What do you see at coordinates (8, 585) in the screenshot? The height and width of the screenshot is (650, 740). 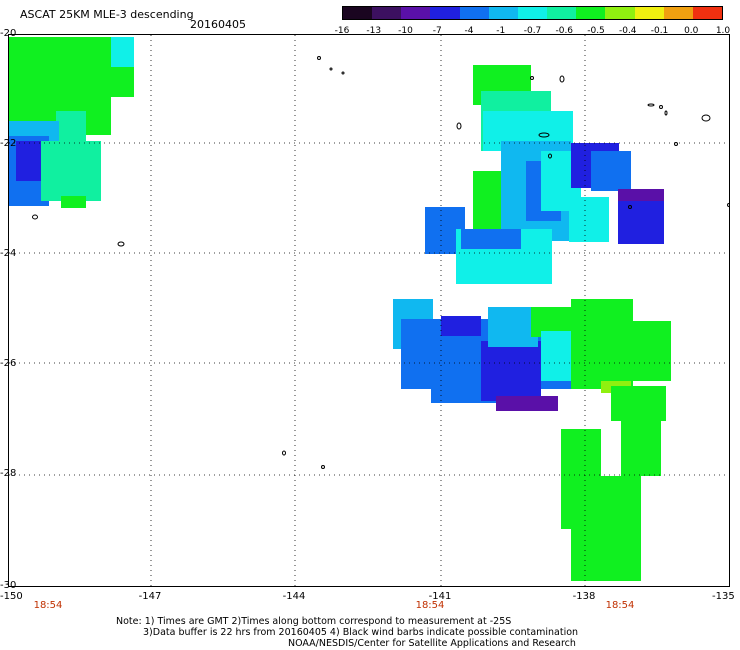 I see `lat-label: -30` at bounding box center [8, 585].